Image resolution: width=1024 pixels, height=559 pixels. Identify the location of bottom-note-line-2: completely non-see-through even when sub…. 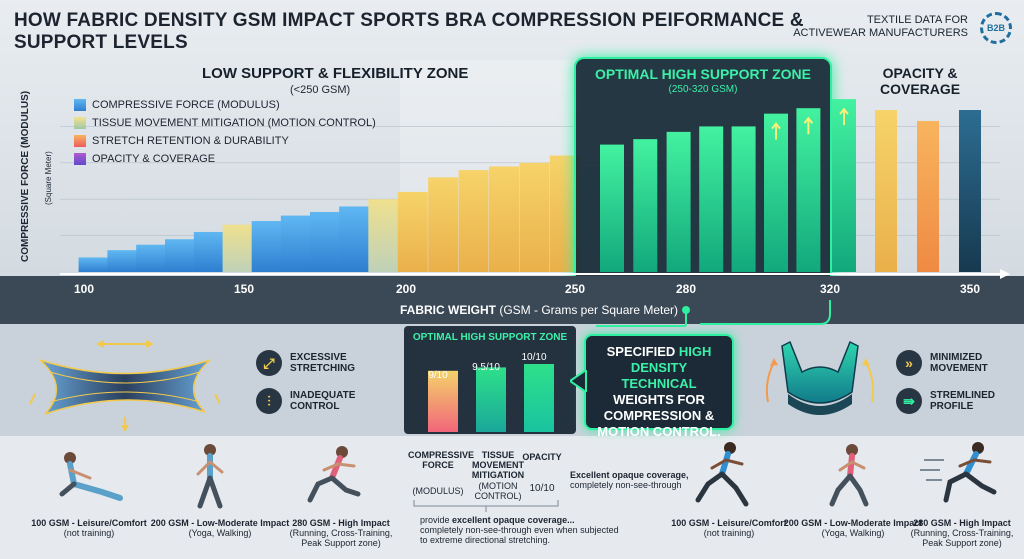
(519, 530).